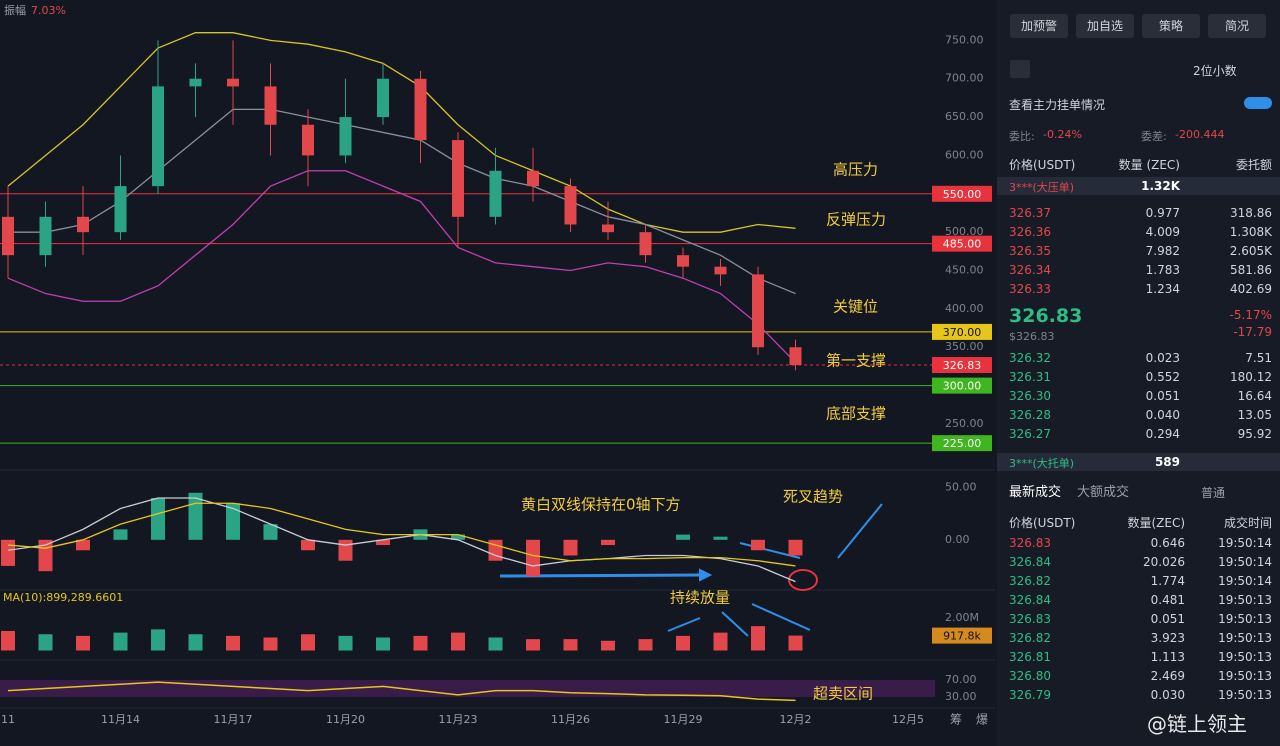 The height and width of the screenshot is (746, 1280). I want to click on dif-line, so click(401, 540).